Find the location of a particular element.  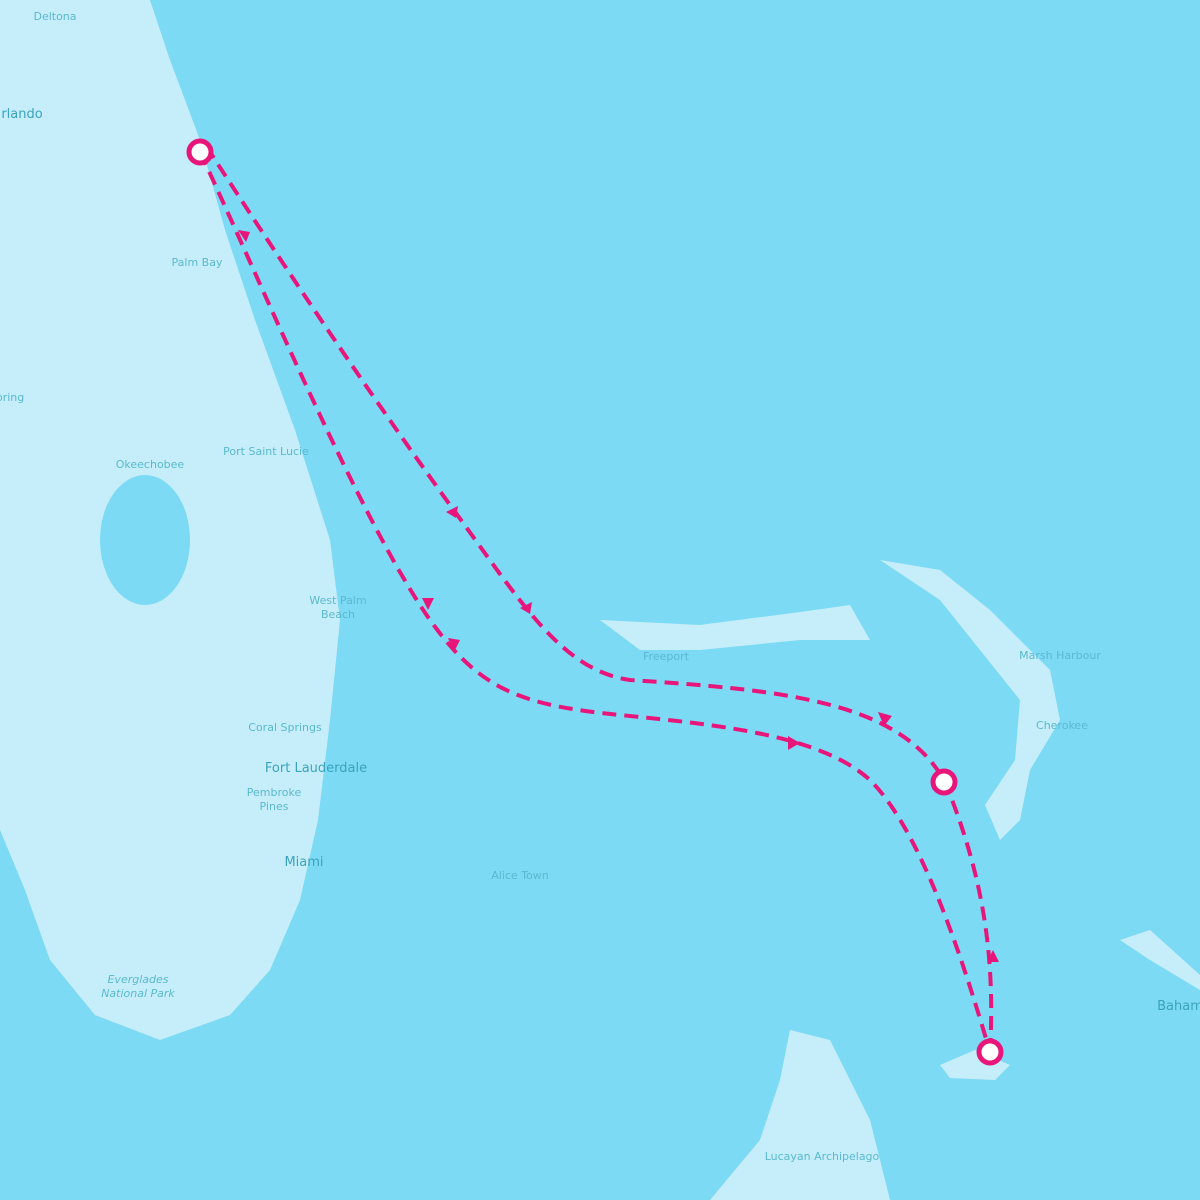

place-label: Palm Bay is located at coordinates (197, 262).